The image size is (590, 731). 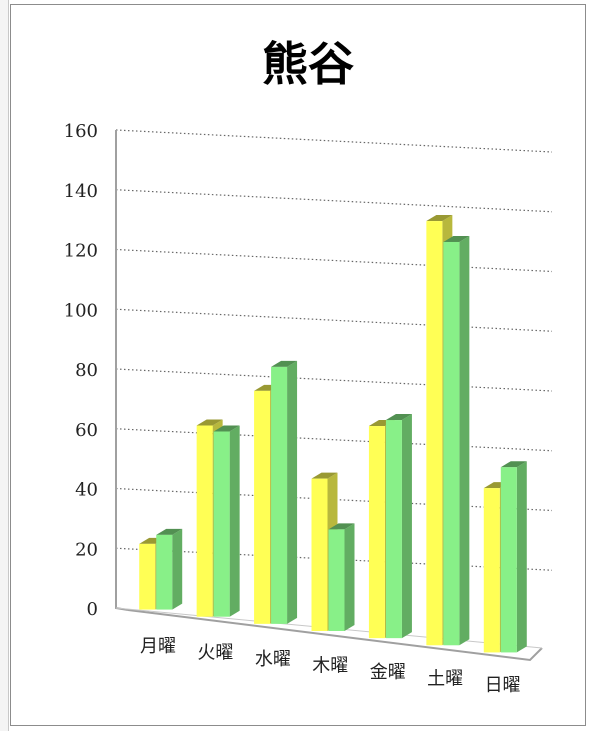 I want to click on x-tick-label: 月曜, so click(x=158, y=646).